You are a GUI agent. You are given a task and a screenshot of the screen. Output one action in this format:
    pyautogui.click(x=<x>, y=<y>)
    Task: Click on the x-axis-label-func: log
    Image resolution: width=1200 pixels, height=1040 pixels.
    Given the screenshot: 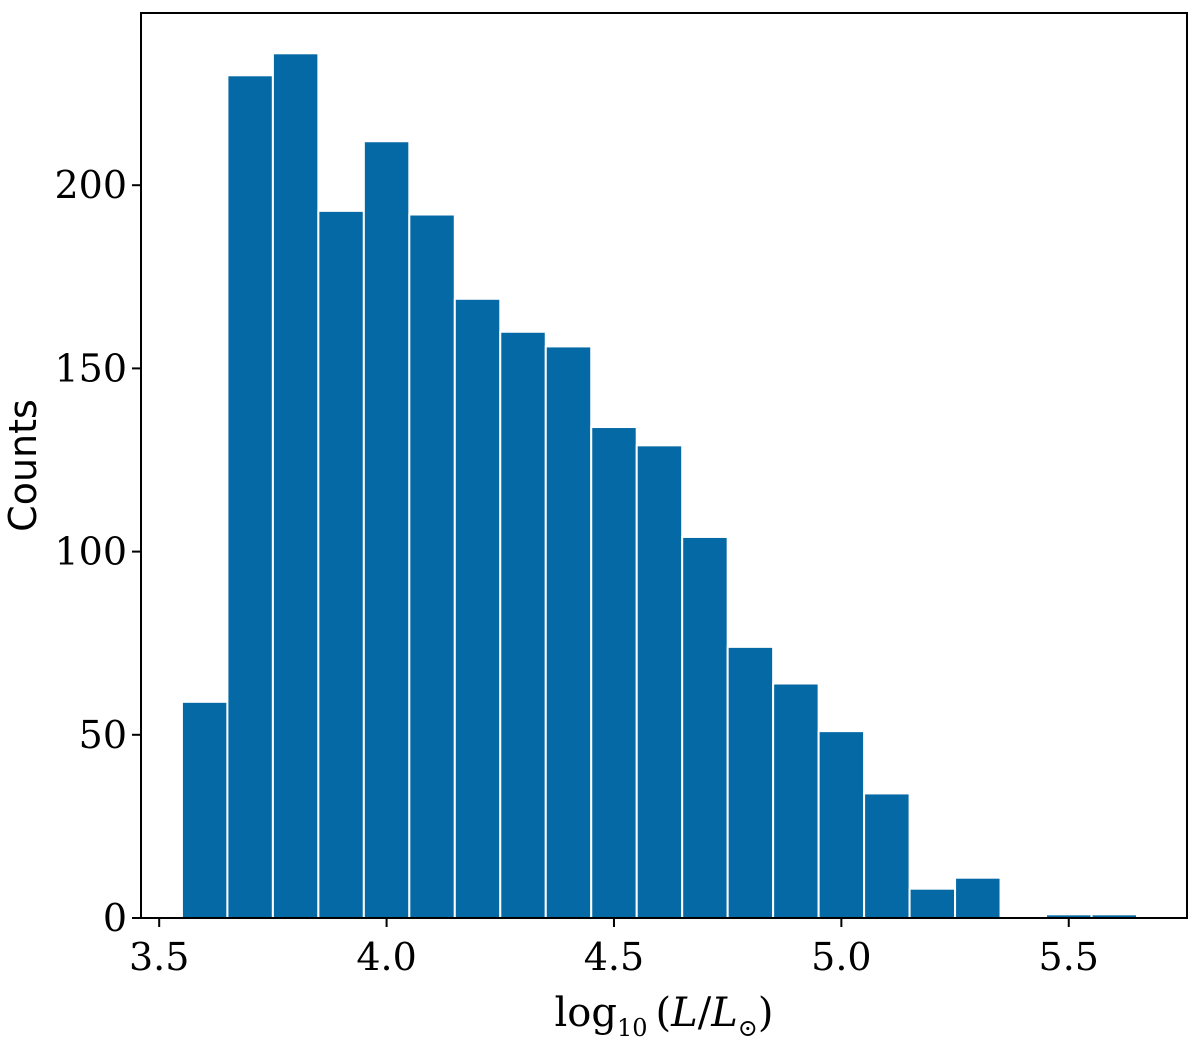 What is the action you would take?
    pyautogui.click(x=586, y=1013)
    